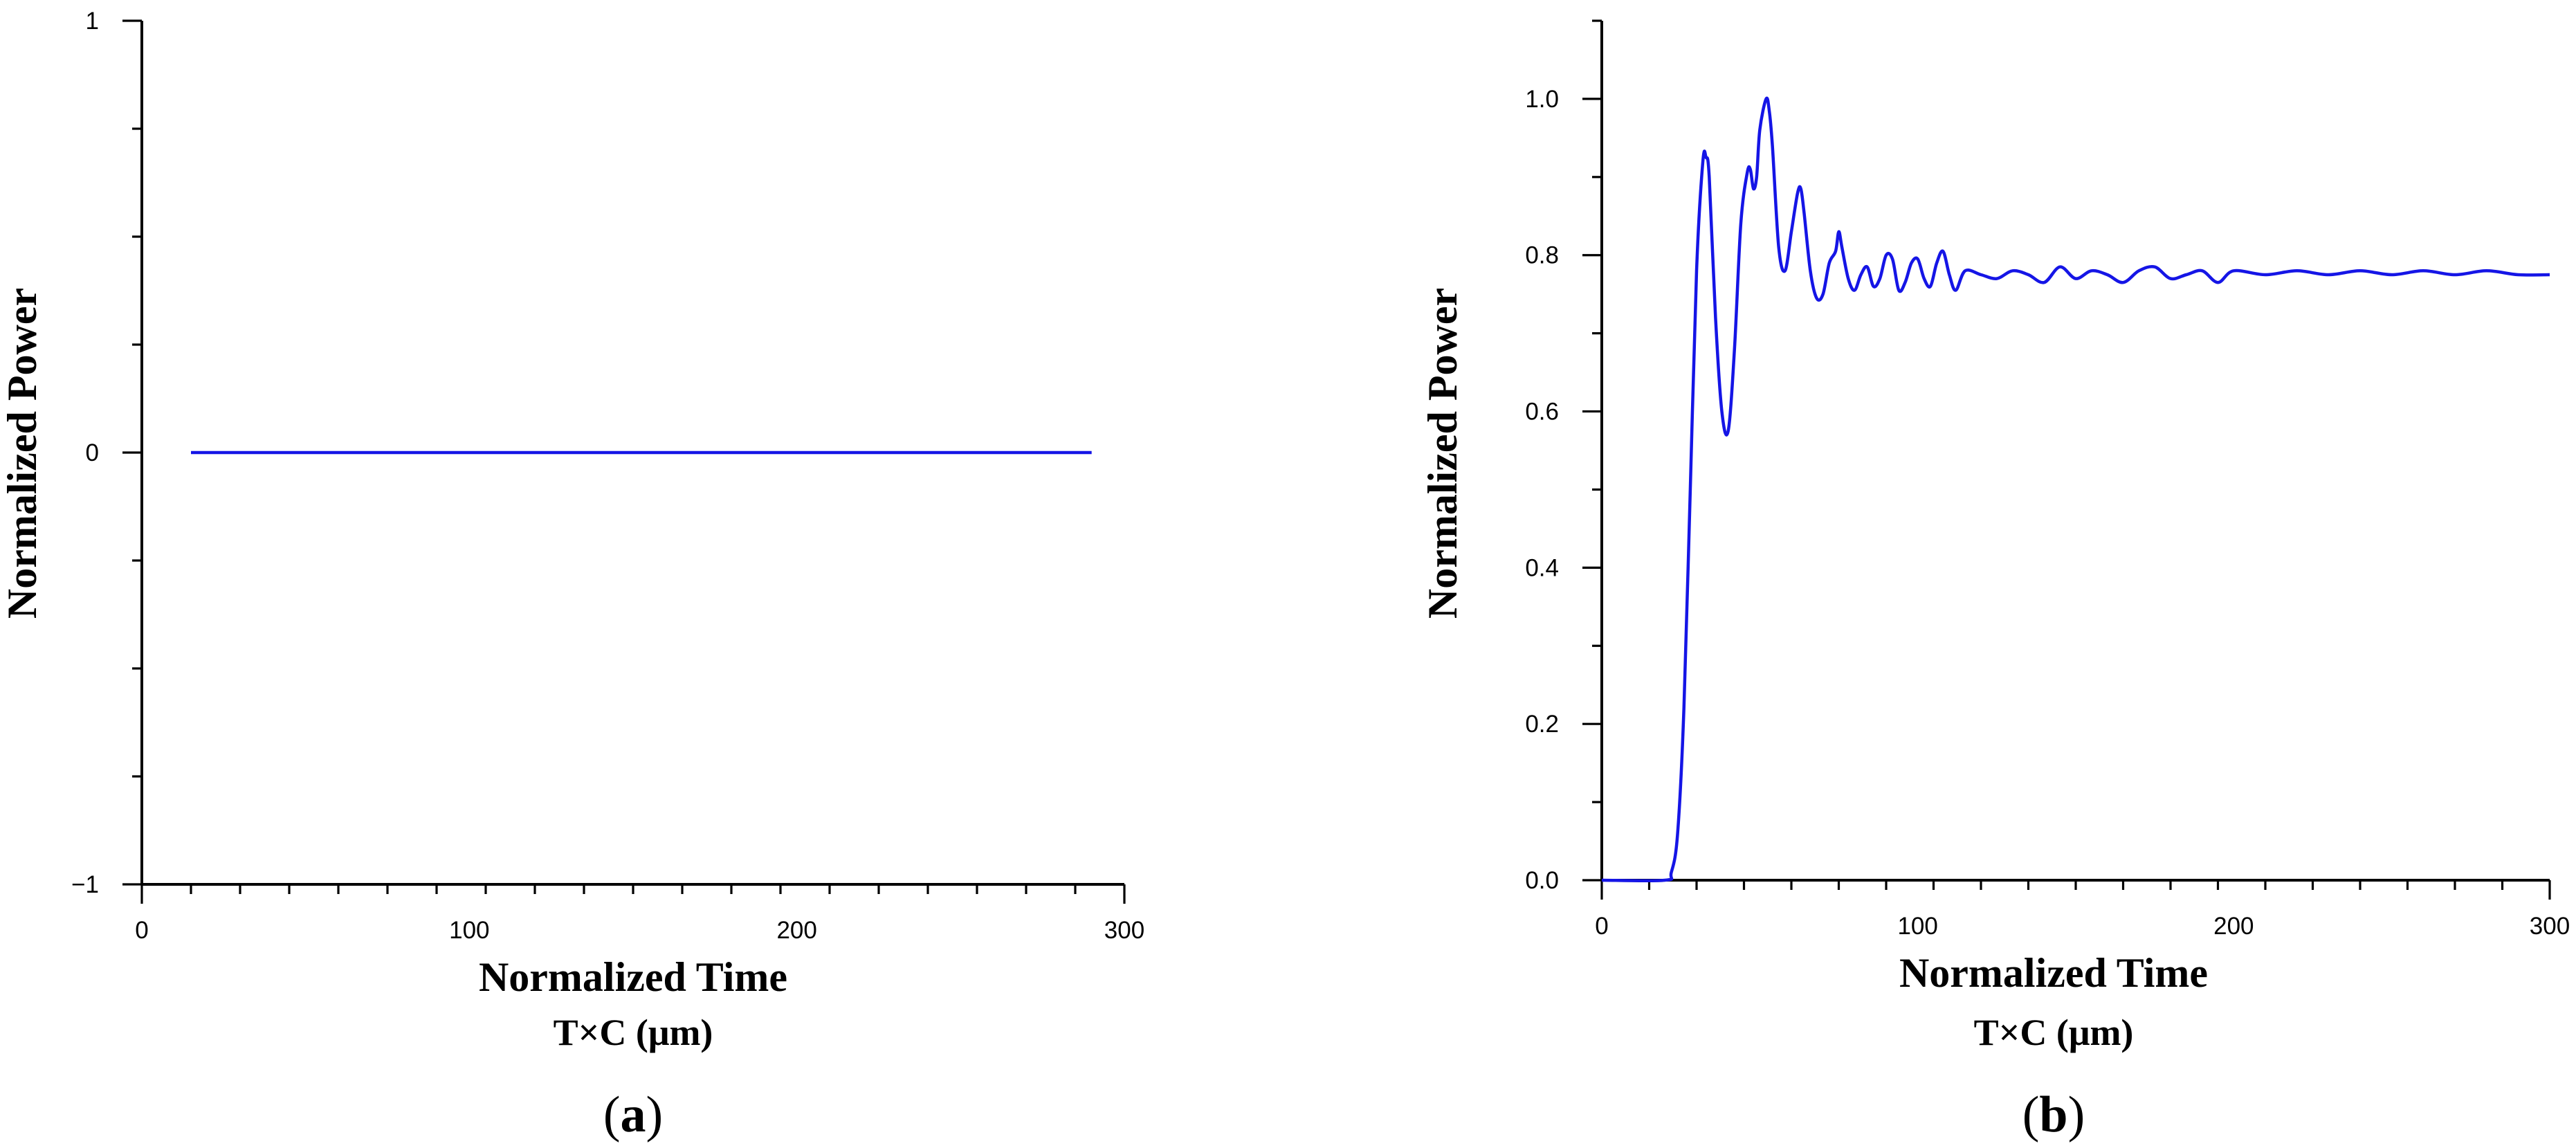  Describe the element at coordinates (85, 884) in the screenshot. I see `y-tick-label: −1` at that location.